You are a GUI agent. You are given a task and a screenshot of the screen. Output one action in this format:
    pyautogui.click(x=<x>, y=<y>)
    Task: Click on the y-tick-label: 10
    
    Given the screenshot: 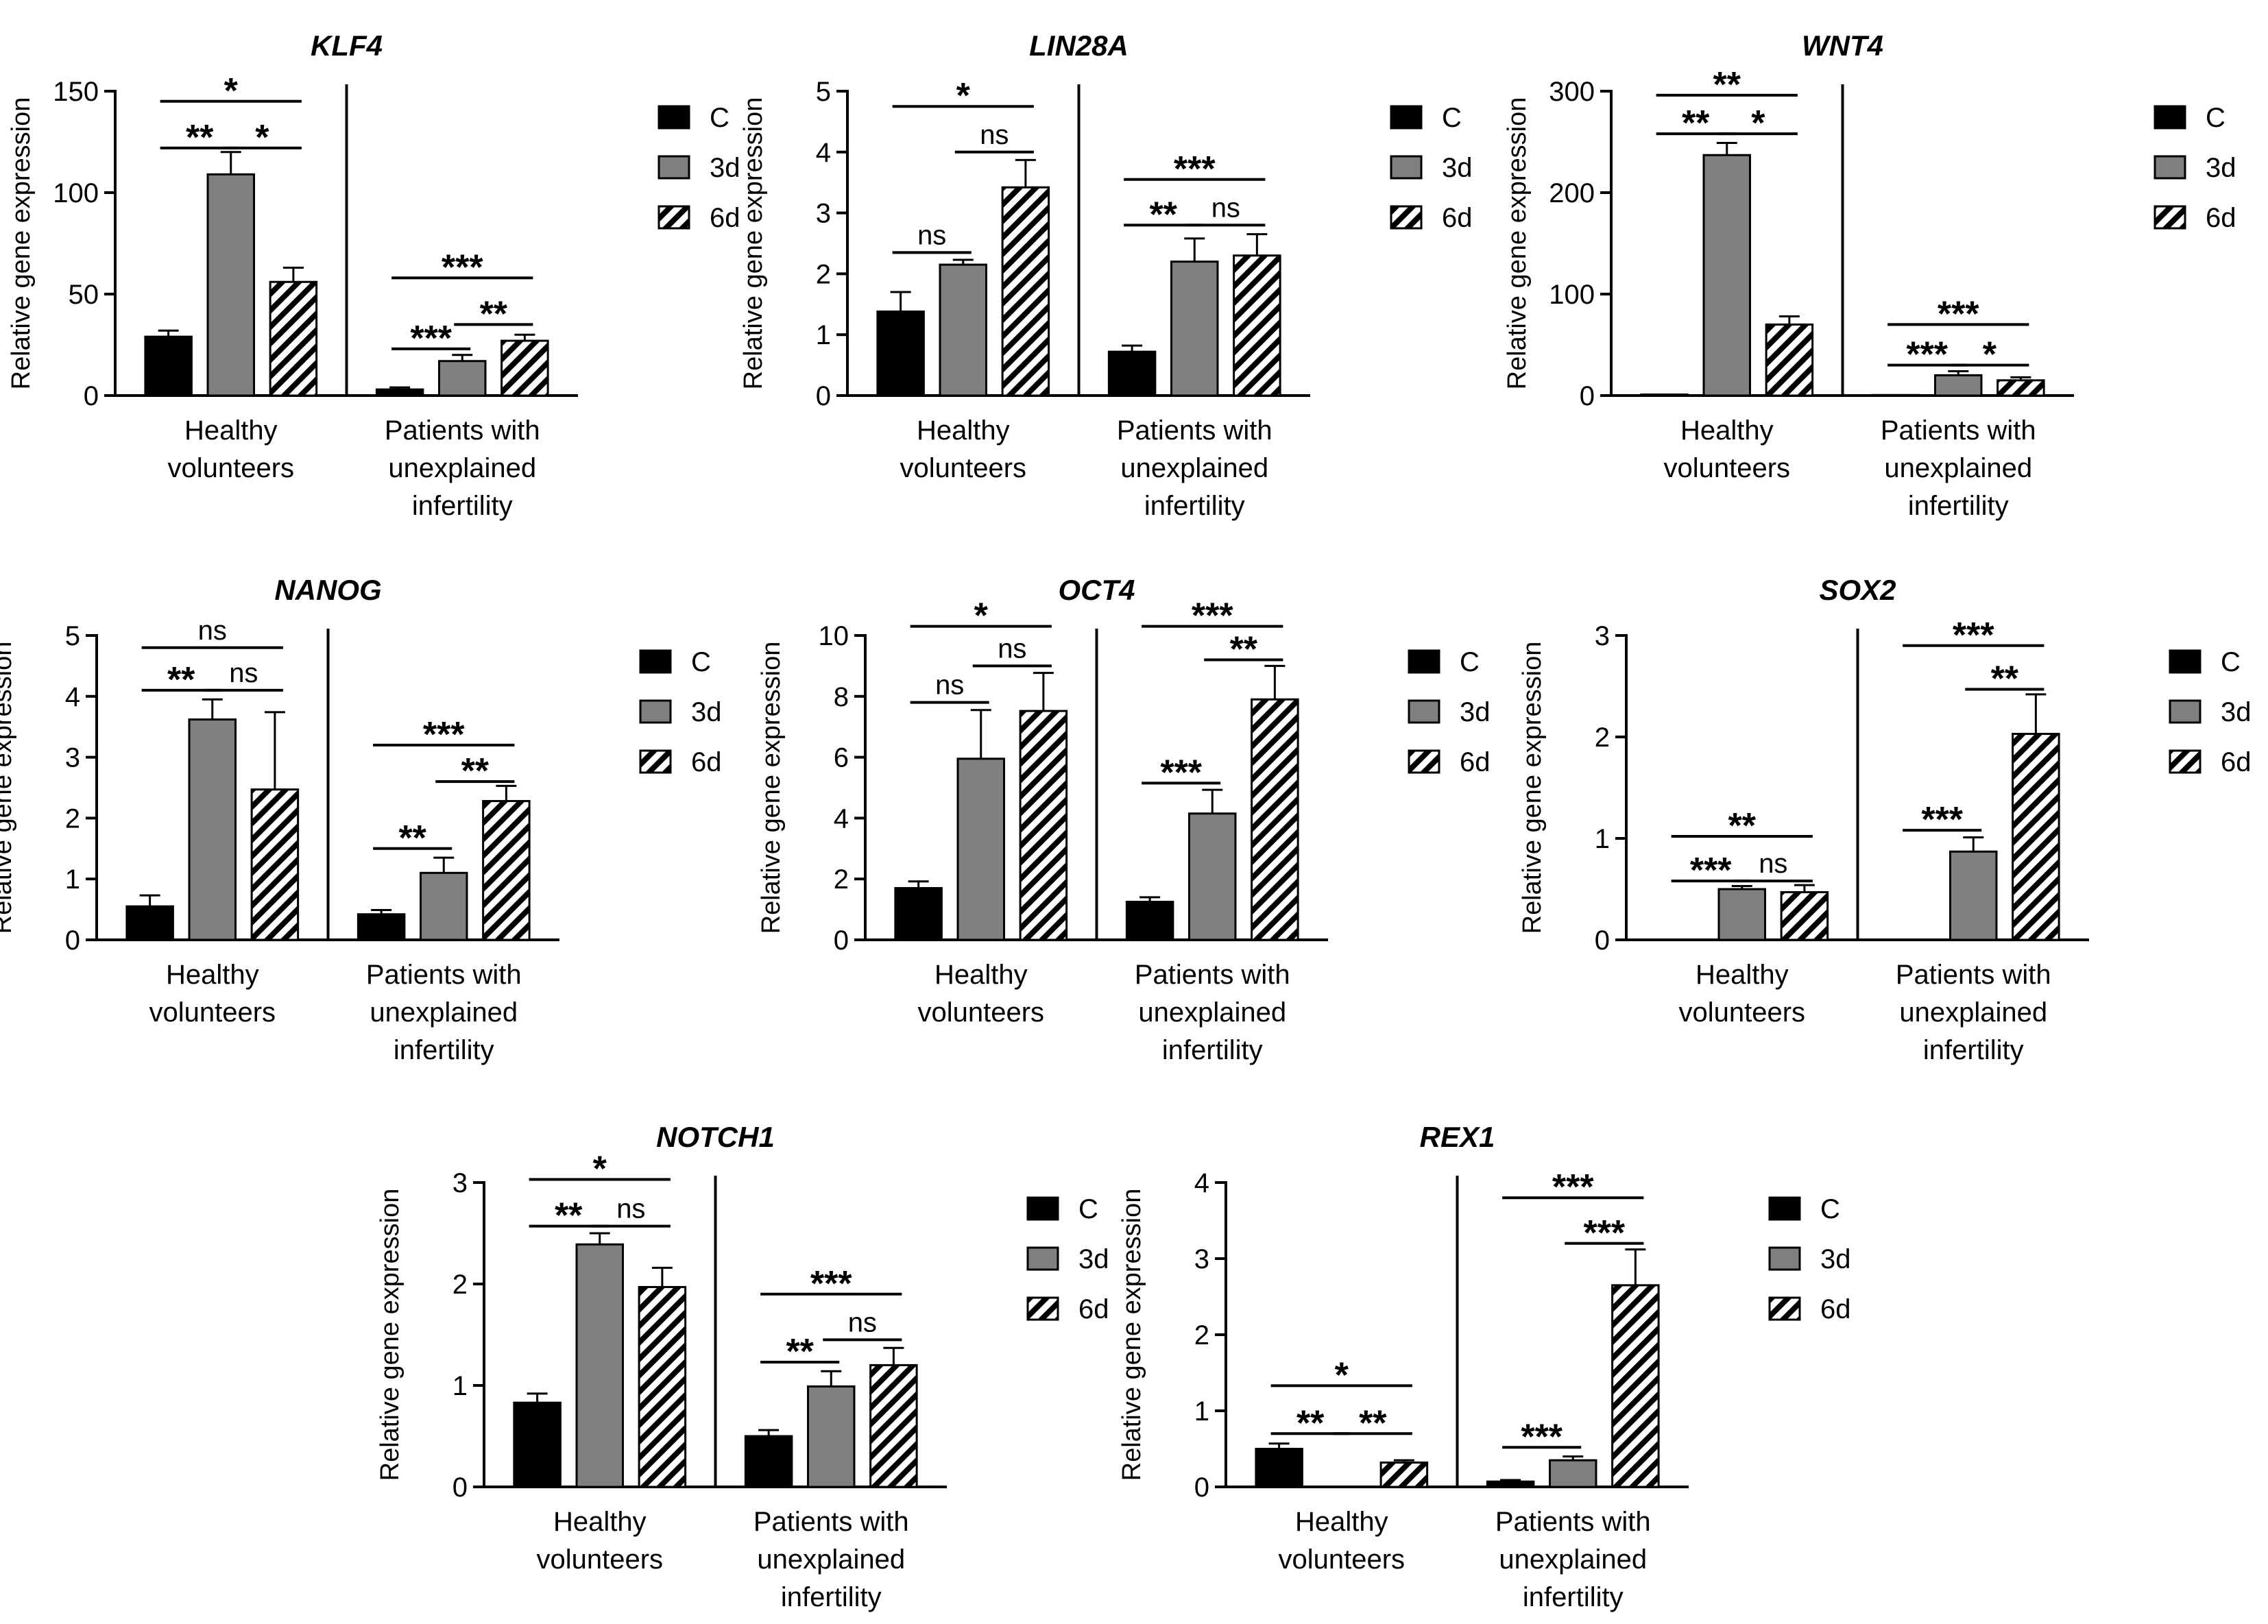 What is the action you would take?
    pyautogui.click(x=834, y=636)
    